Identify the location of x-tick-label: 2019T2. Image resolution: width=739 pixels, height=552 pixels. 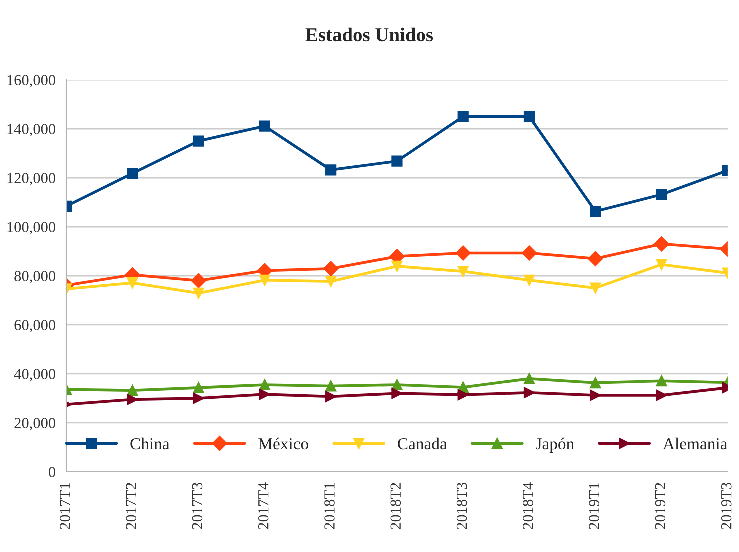
(660, 506).